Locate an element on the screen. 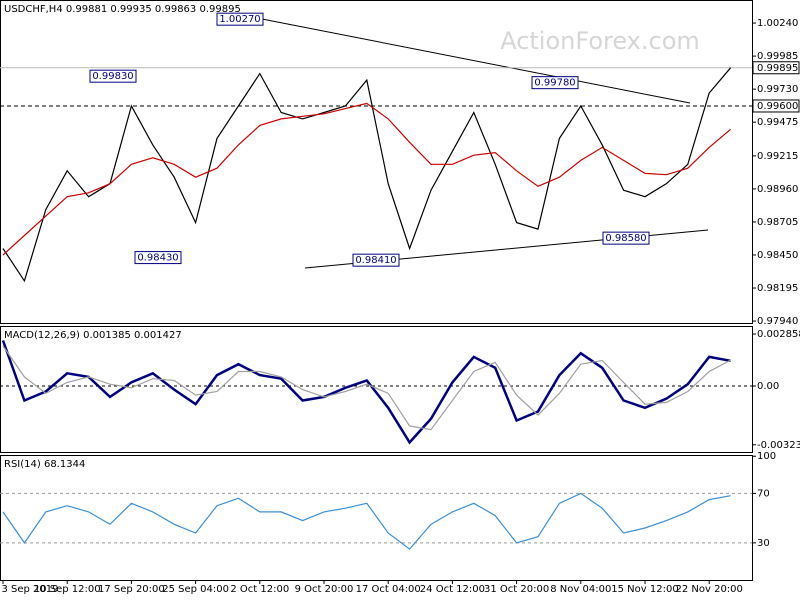 Image resolution: width=800 pixels, height=600 pixels. annotation-label: 0.98410 is located at coordinates (375, 260).